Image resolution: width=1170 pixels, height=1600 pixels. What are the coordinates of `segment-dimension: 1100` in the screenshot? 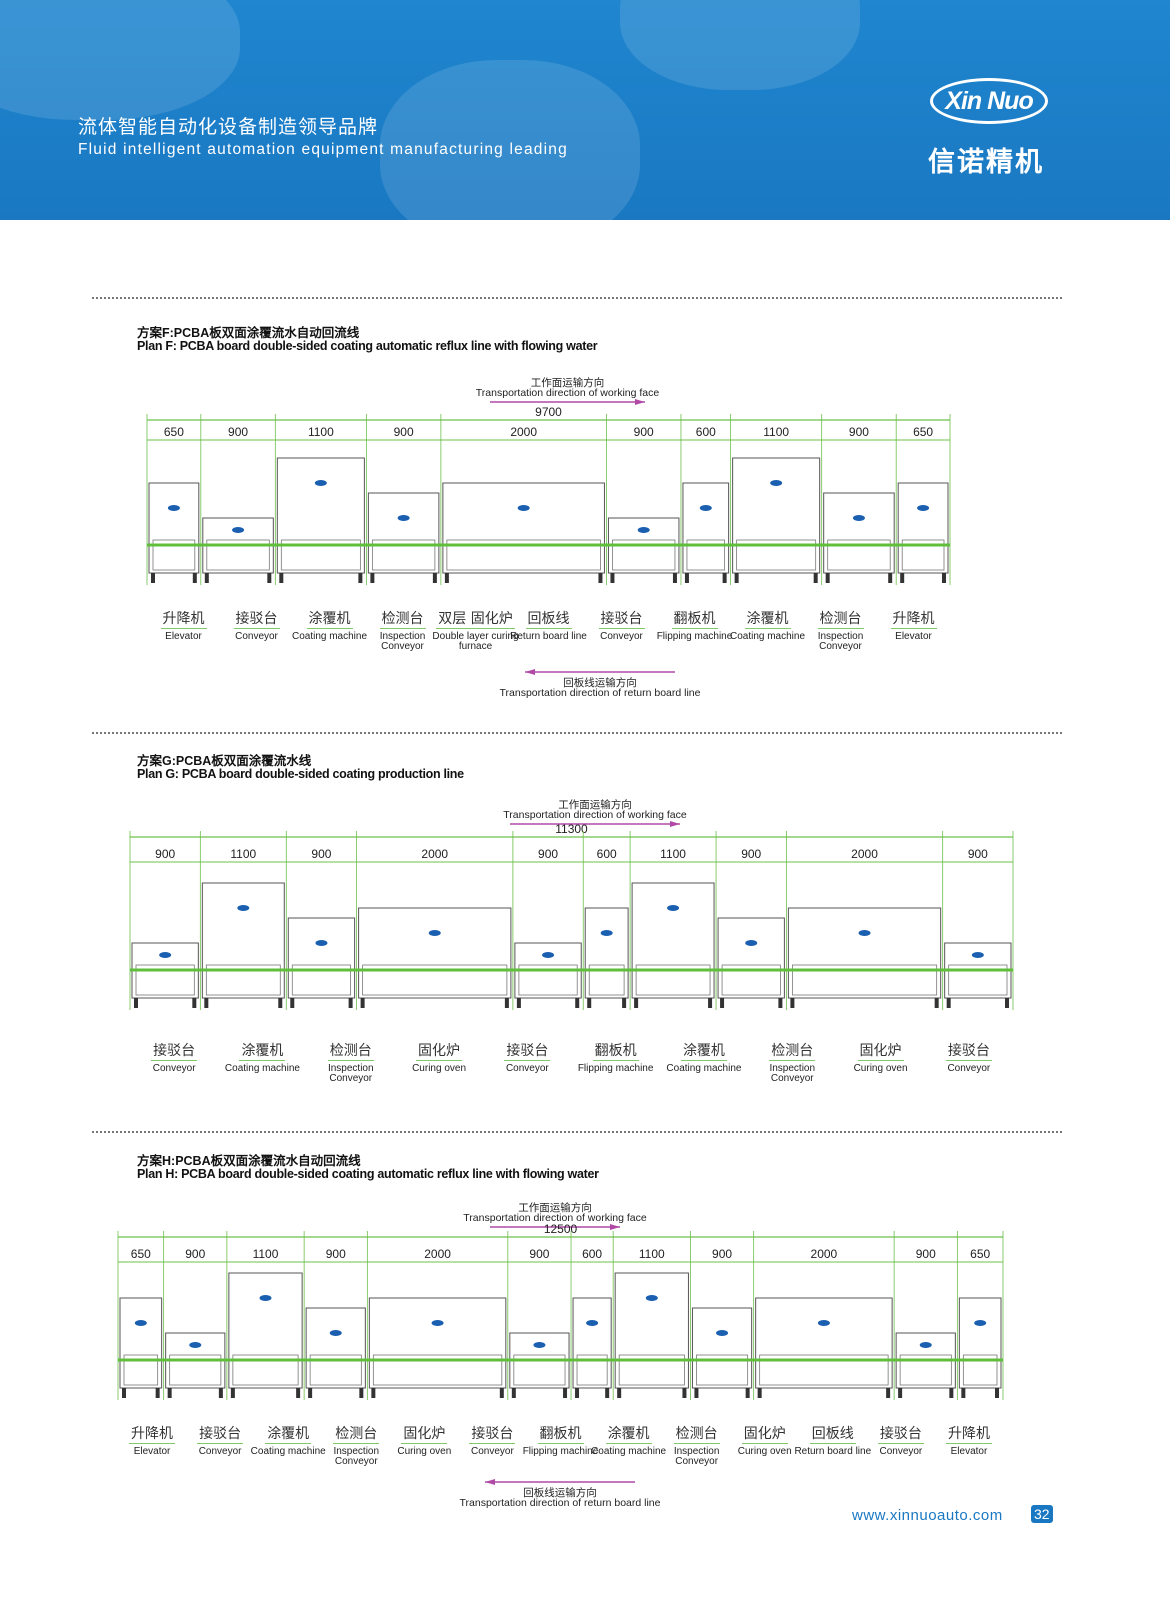 It's located at (776, 432).